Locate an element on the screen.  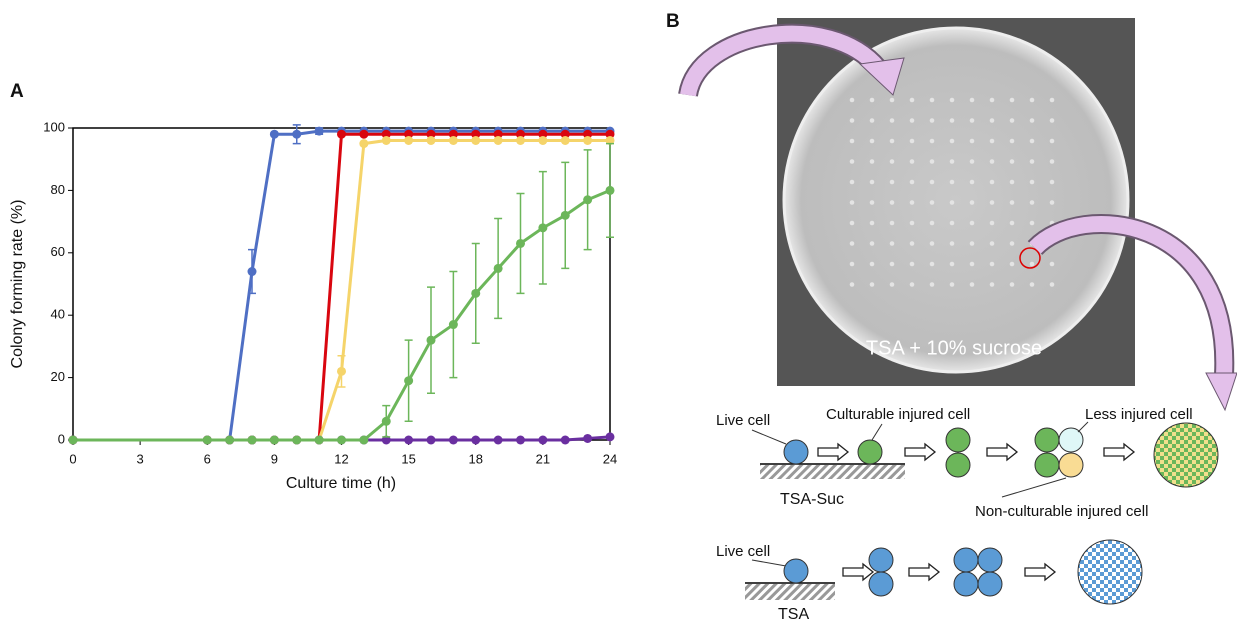
x-axis-label: Culture time (h) is located at coordinates (341, 483).